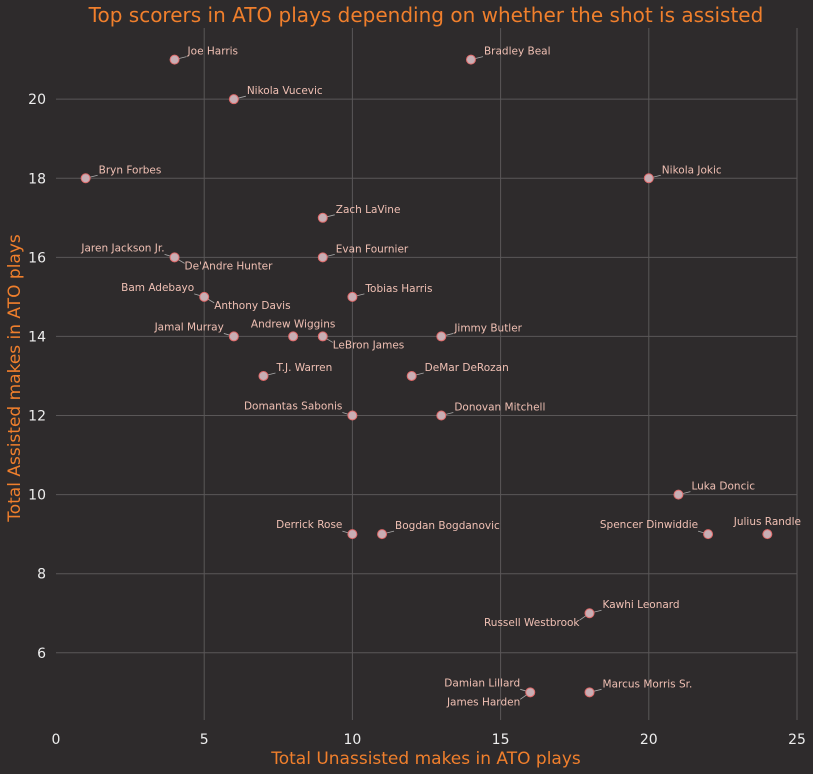  What do you see at coordinates (368, 210) in the screenshot?
I see `point-label: Zach LaVine` at bounding box center [368, 210].